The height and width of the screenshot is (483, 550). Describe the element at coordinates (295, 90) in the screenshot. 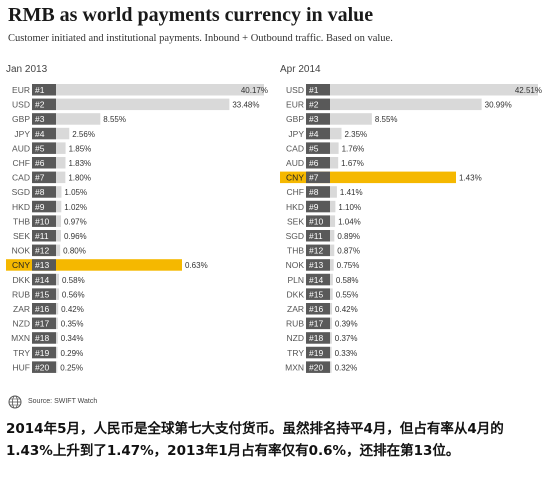

I see `currency-label: USD` at that location.